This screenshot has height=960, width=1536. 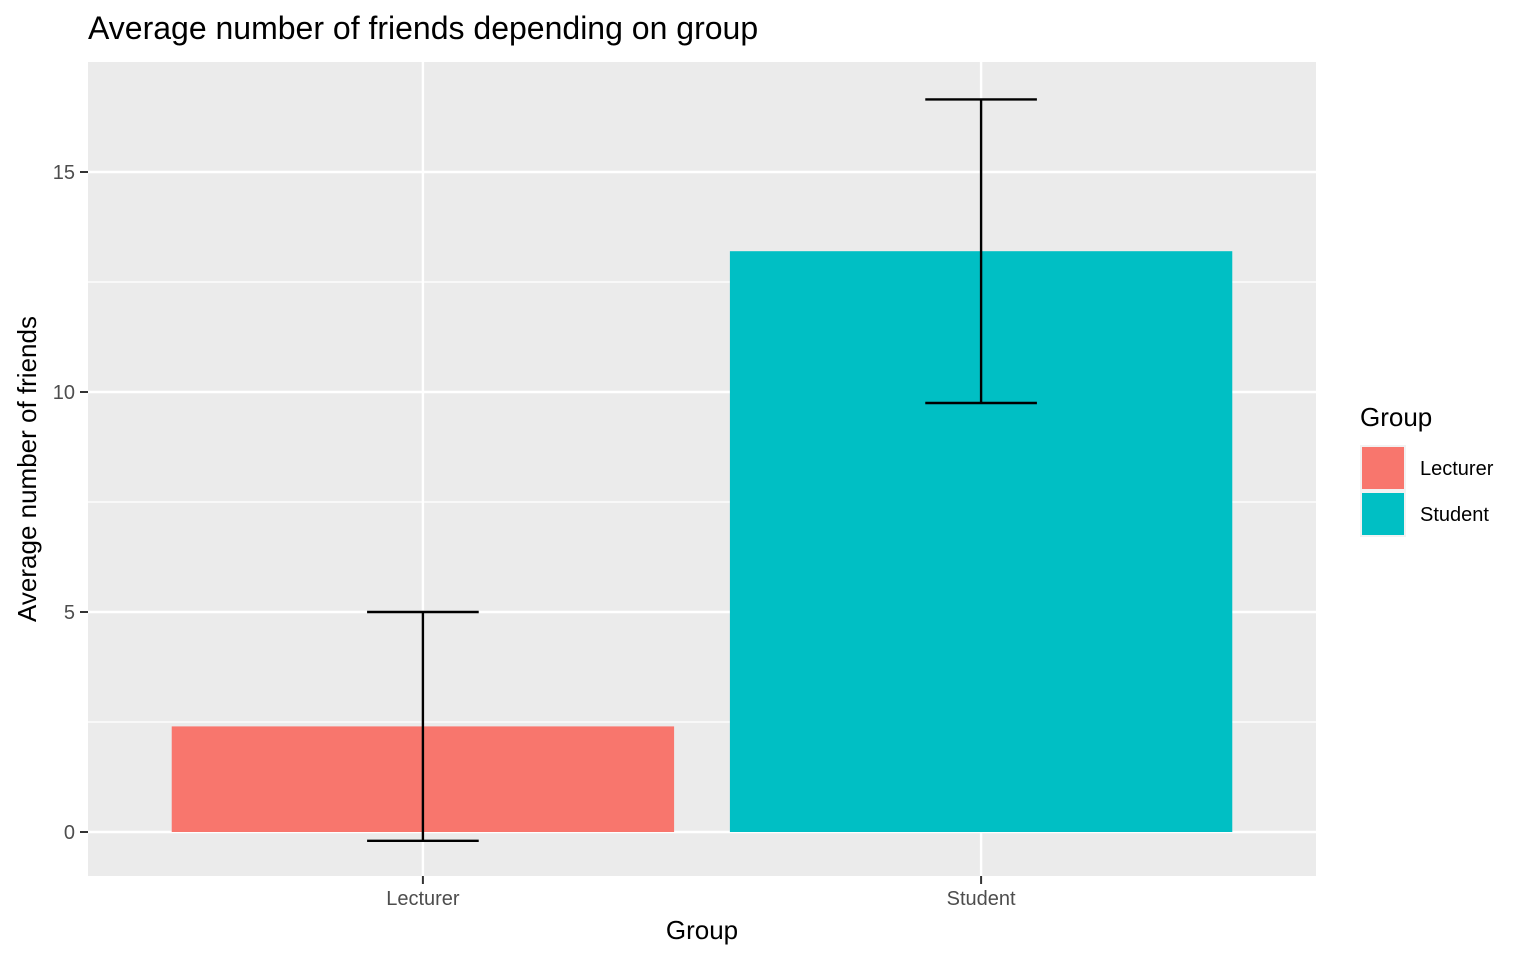 What do you see at coordinates (27, 469) in the screenshot?
I see `y-axis-title: Average number of friends` at bounding box center [27, 469].